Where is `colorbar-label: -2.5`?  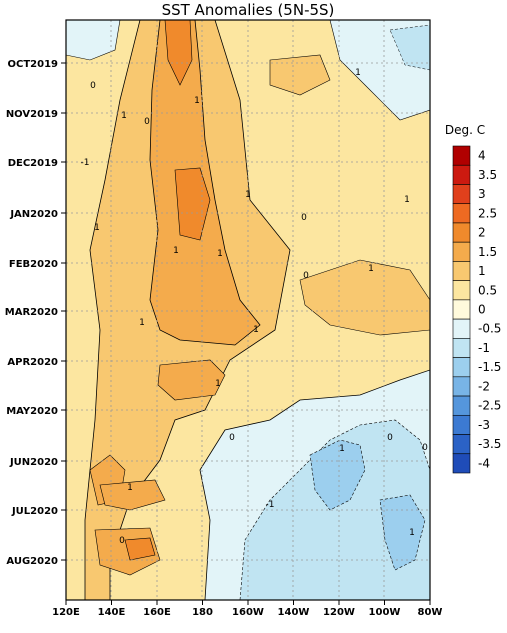 colorbar-label: -2.5 is located at coordinates (489, 406).